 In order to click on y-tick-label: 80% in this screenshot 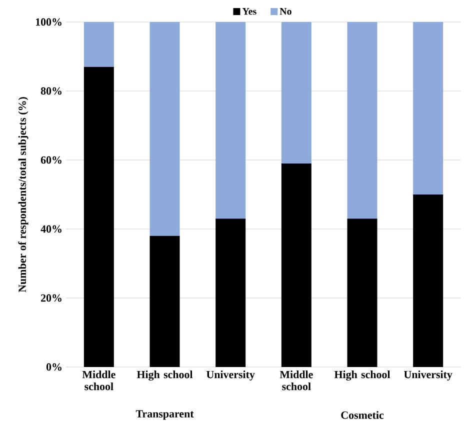, I will do `click(51, 91)`.